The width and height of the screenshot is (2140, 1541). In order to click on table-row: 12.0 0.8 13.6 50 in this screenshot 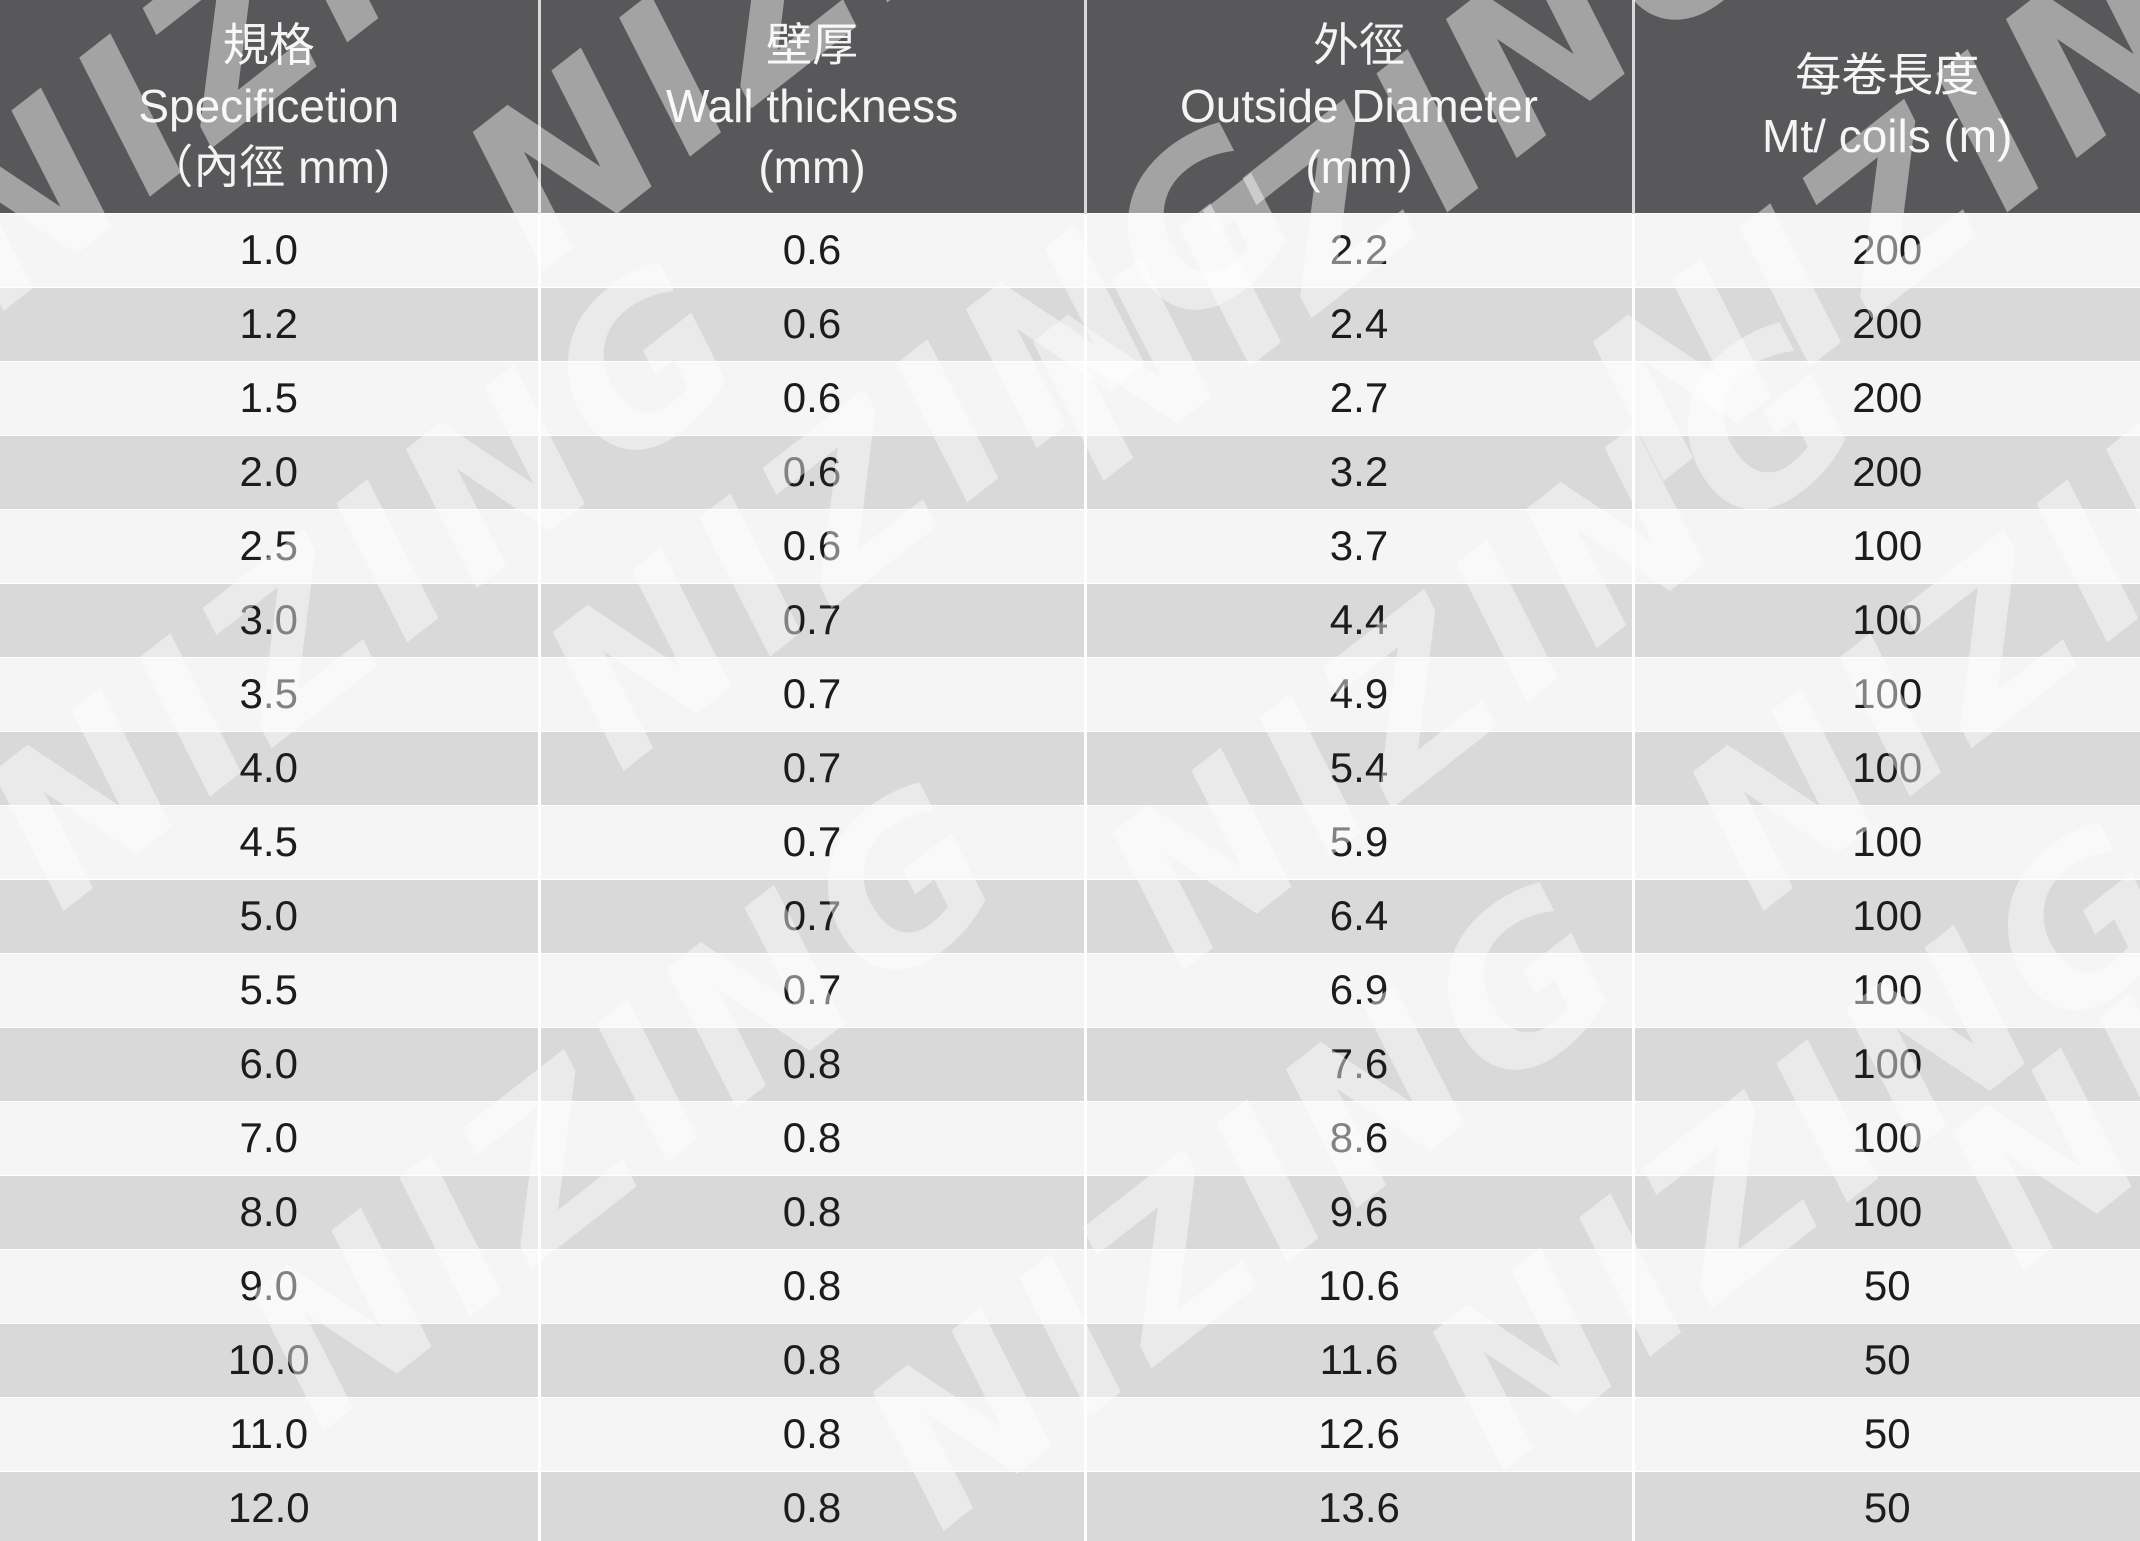, I will do `click(1070, 1505)`.